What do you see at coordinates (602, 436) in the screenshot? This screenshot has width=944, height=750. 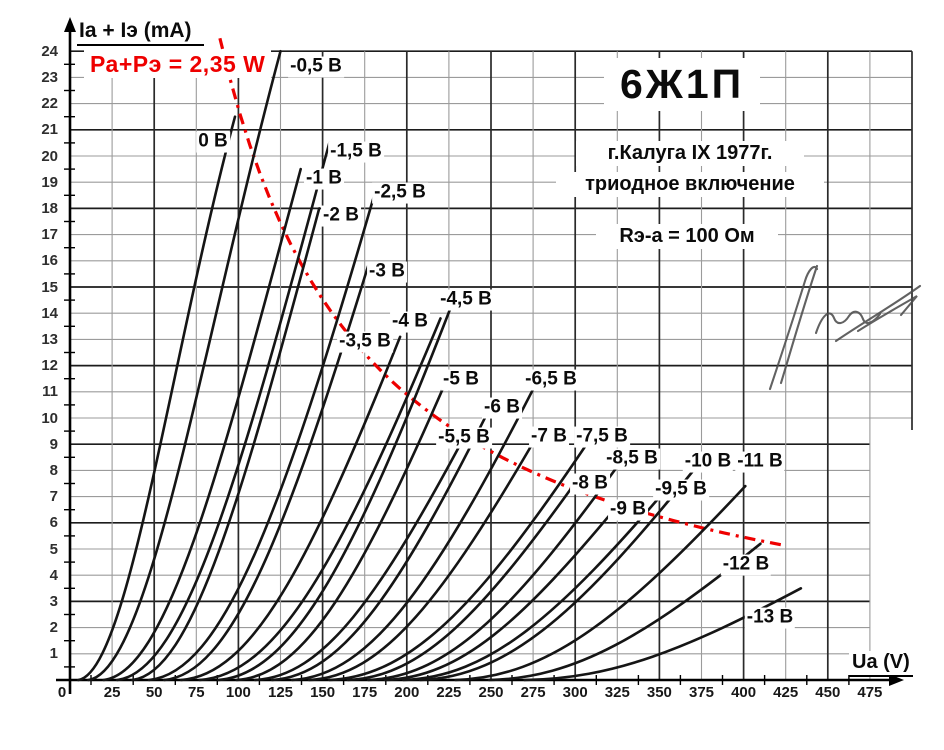 I see `curve-label: -7,5 В` at bounding box center [602, 436].